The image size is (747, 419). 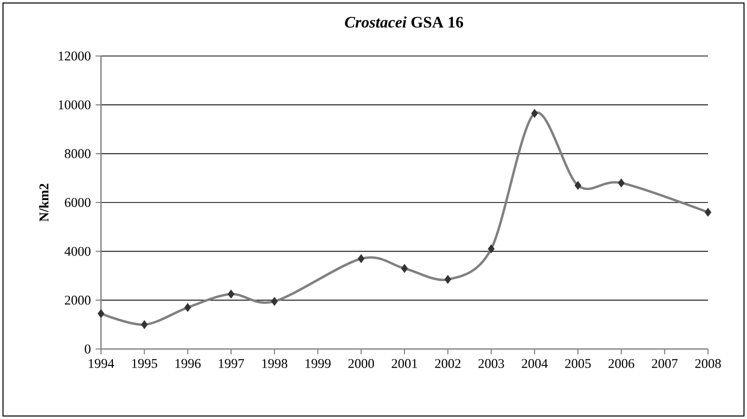 I want to click on y-tick-label: 10000, so click(x=74, y=105).